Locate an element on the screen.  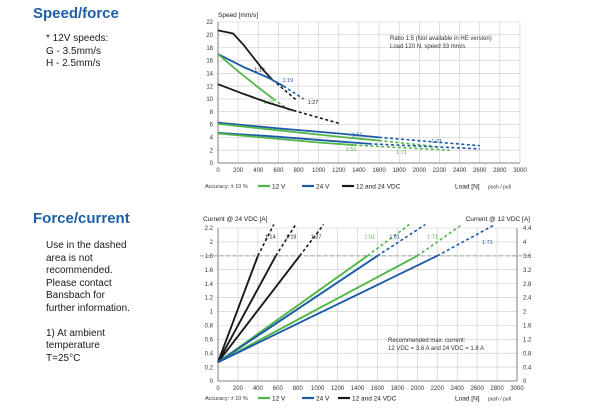
y-tick-label: 4 is located at coordinates (212, 139).